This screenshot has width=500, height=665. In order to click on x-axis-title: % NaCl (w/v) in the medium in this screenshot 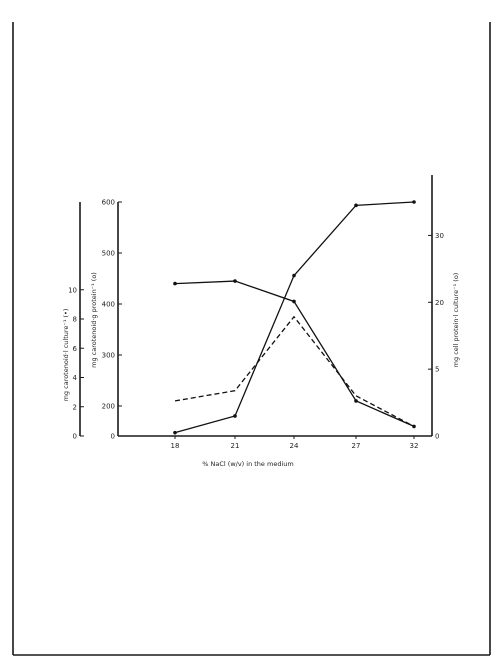, I will do `click(247, 464)`.